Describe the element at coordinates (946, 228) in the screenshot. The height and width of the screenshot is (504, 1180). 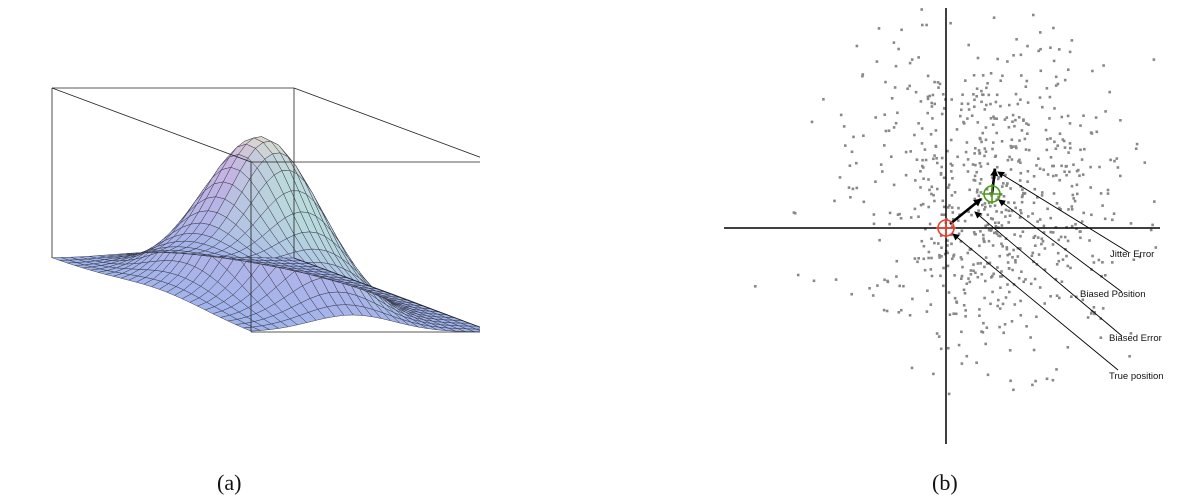
I see `true-position-marker` at that location.